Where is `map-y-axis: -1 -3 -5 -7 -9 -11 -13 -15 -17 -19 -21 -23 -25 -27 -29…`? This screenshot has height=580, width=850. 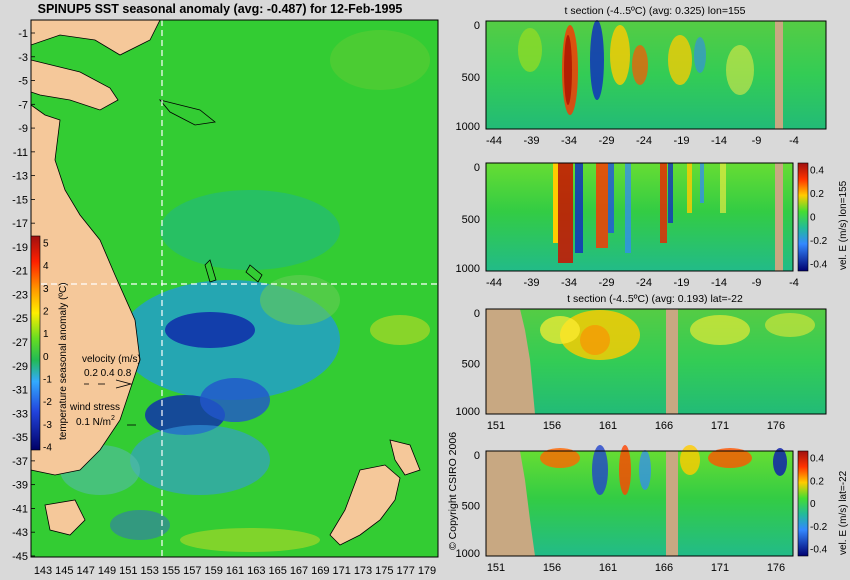
map-y-axis: -1 -3 -5 -7 -9 -11 -13 -15 -17 -19 -21 -23 -25 -27 -29… is located at coordinates (23, 295).